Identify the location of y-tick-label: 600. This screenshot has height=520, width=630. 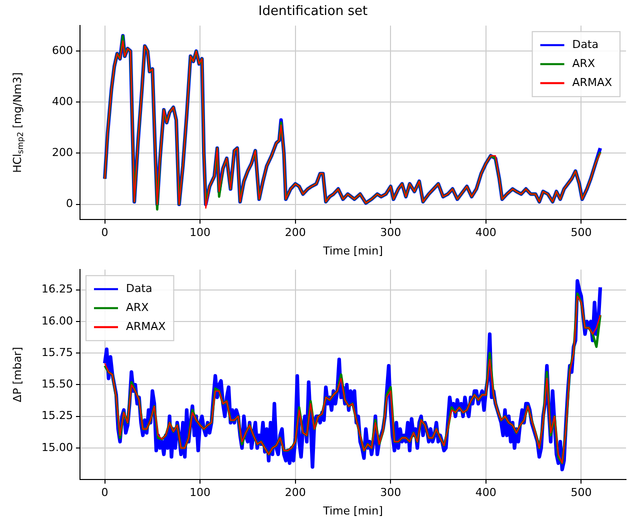
(62, 50).